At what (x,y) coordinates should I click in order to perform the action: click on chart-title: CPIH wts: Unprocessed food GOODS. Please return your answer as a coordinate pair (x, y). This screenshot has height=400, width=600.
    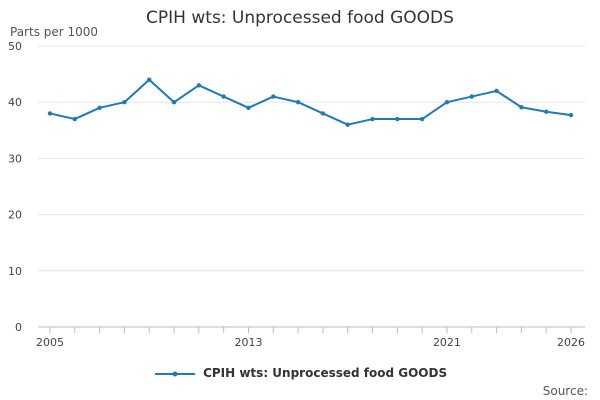
    Looking at the image, I should click on (300, 18).